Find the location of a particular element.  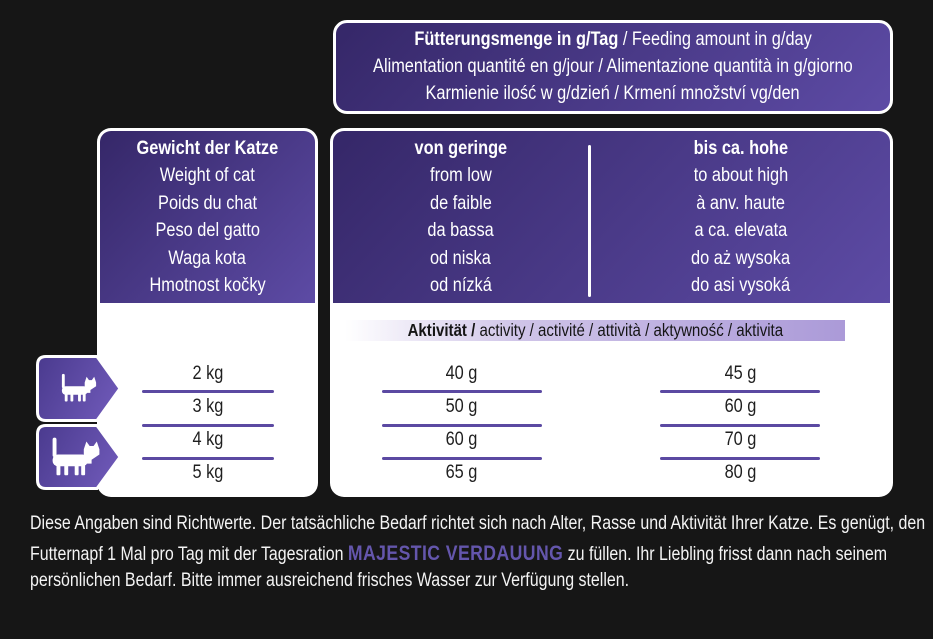

cat-small-icon is located at coordinates (79, 388).